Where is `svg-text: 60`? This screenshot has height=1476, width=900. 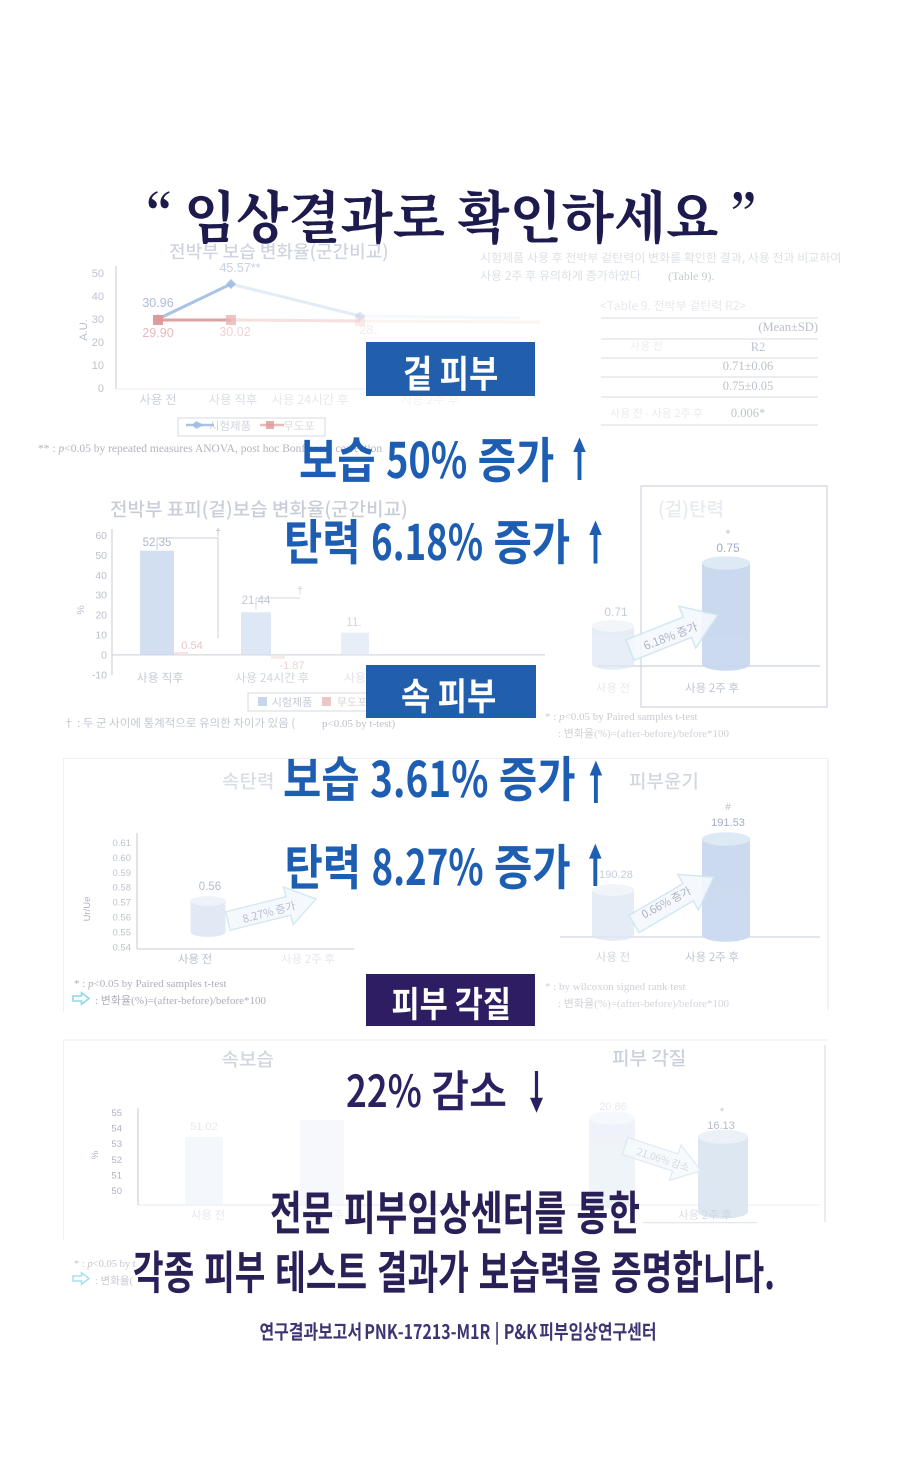
svg-text: 60 is located at coordinates (101, 536).